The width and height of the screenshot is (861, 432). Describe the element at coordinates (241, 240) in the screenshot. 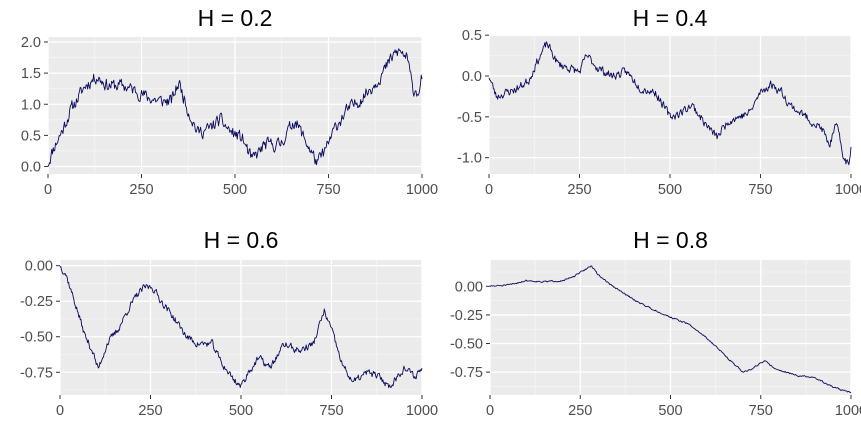

I see `chart-title: H = 0.6` at that location.